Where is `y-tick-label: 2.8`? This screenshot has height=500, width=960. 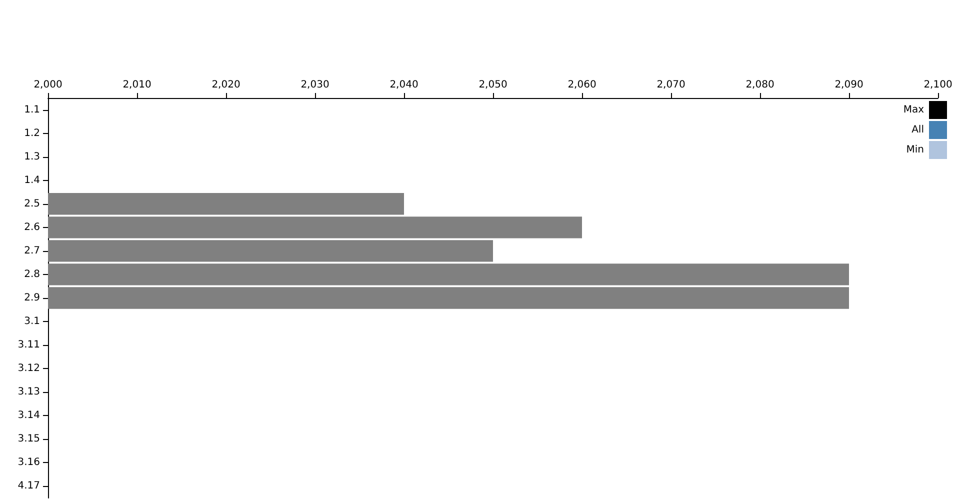
y-tick-label: 2.8 is located at coordinates (32, 274).